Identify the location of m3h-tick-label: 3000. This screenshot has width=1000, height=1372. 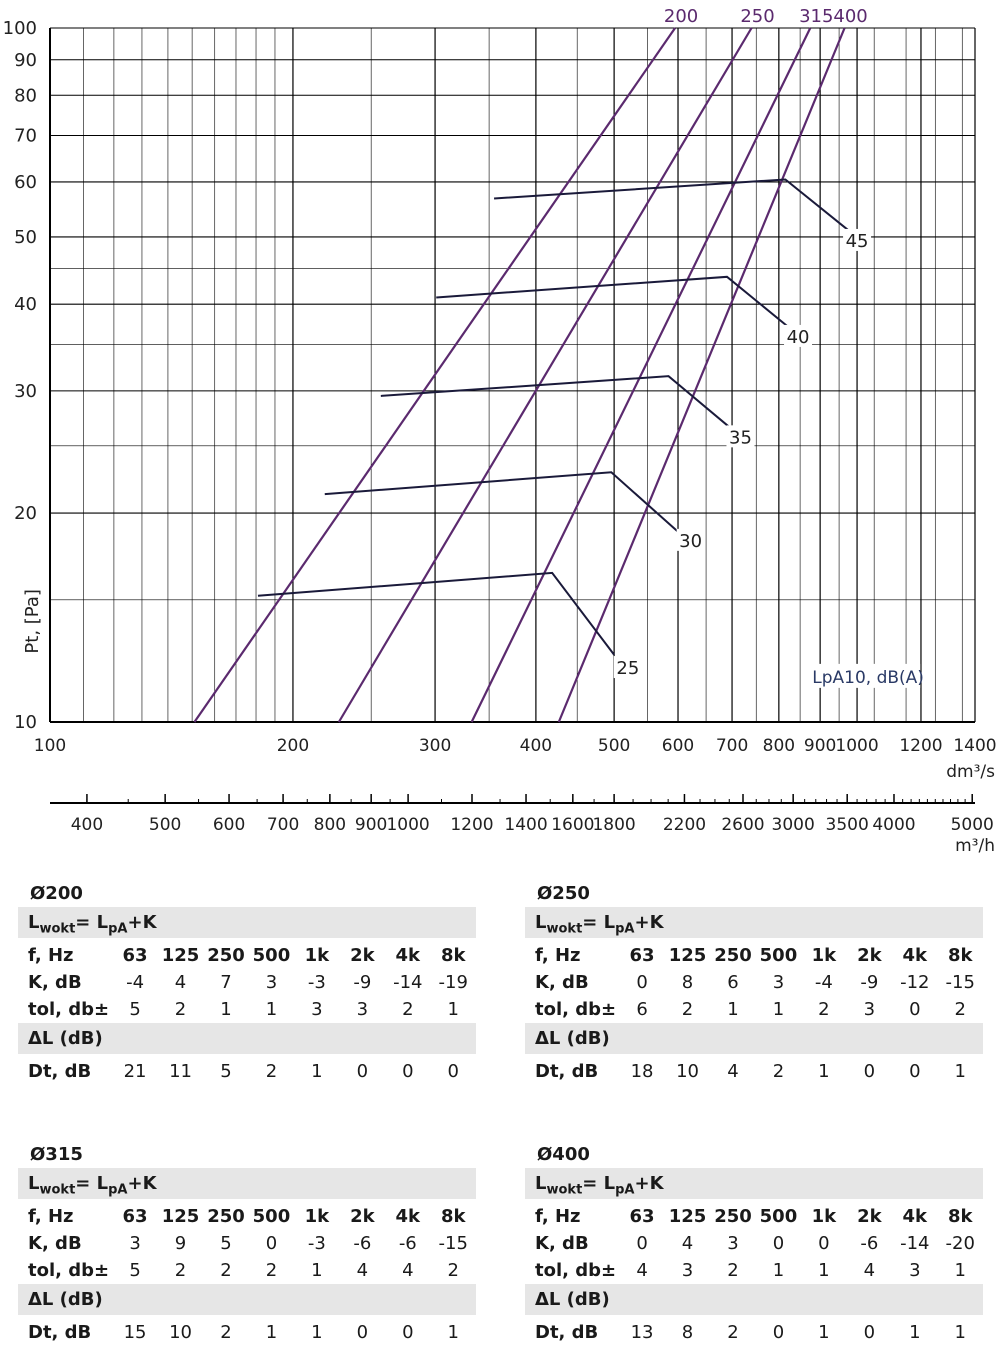
(793, 825).